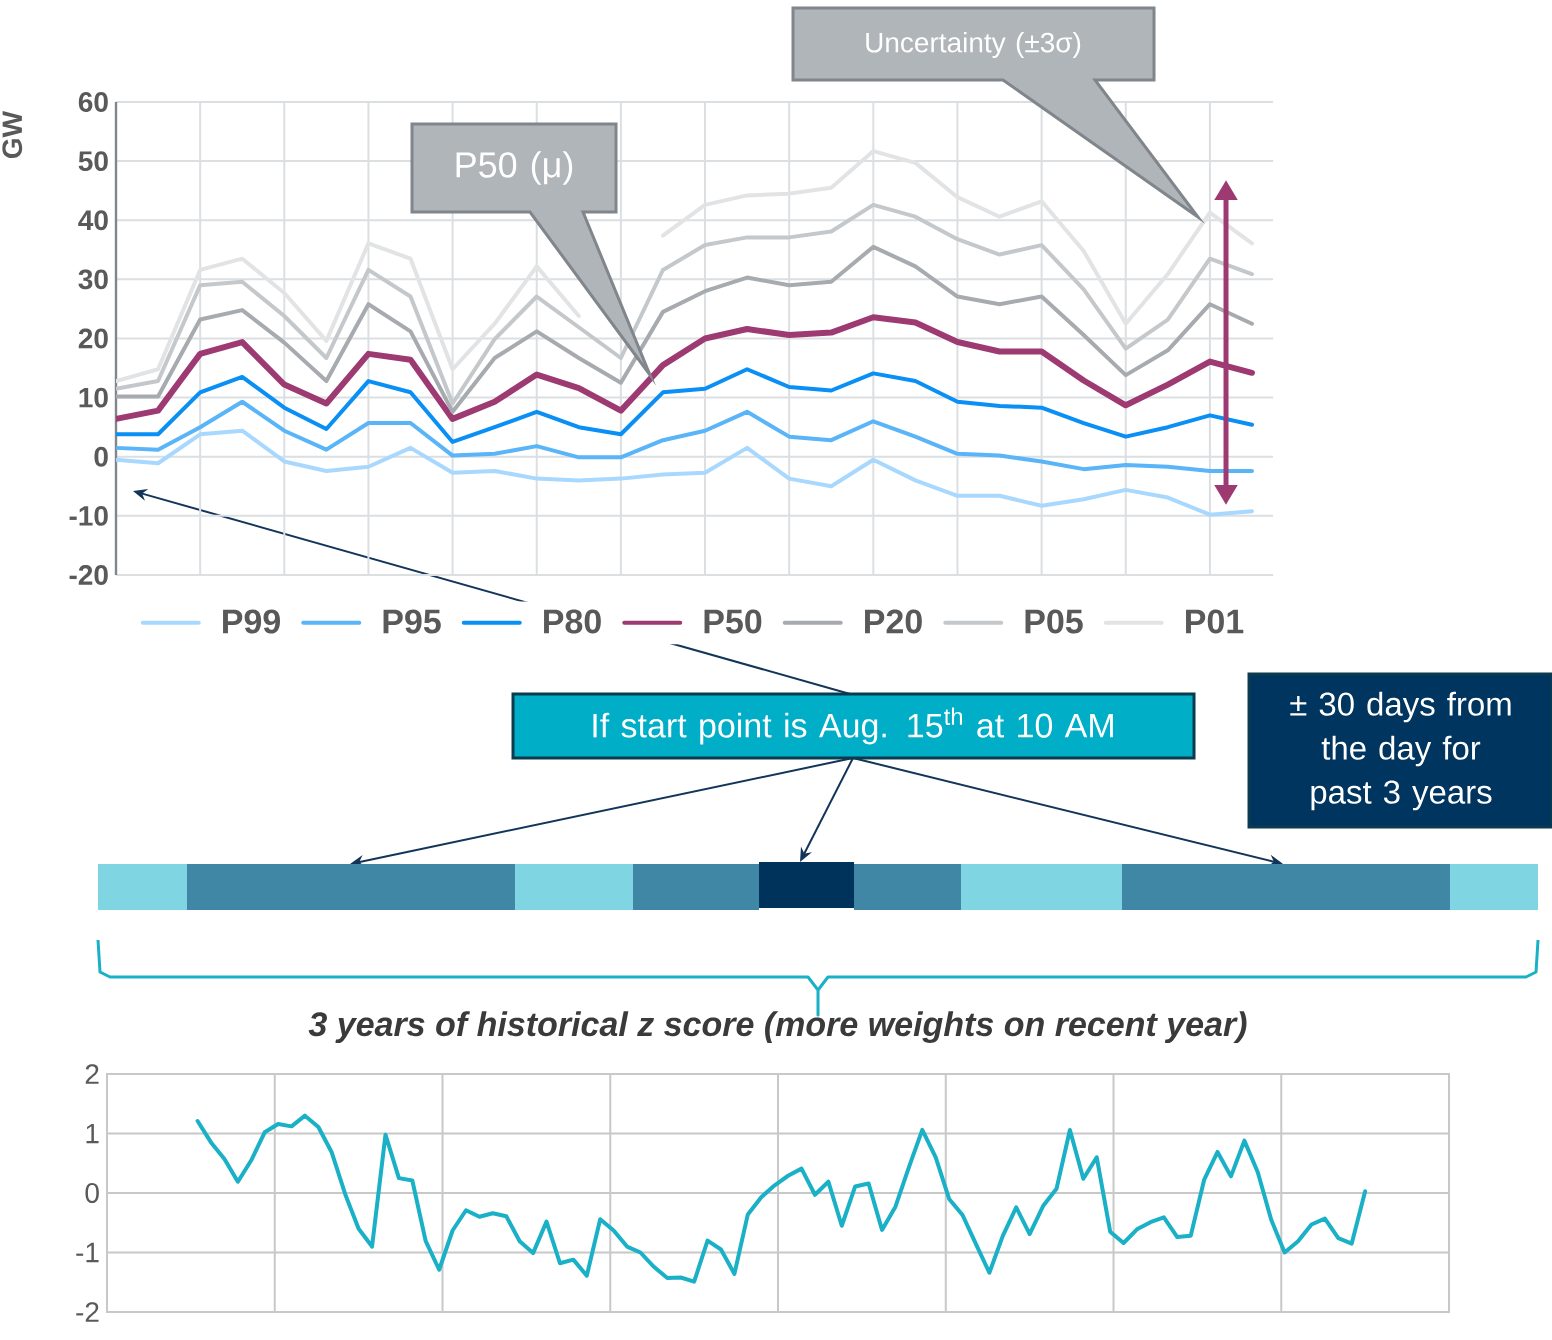 The width and height of the screenshot is (1552, 1340). Describe the element at coordinates (893, 621) in the screenshot. I see `legend-label: P20` at that location.